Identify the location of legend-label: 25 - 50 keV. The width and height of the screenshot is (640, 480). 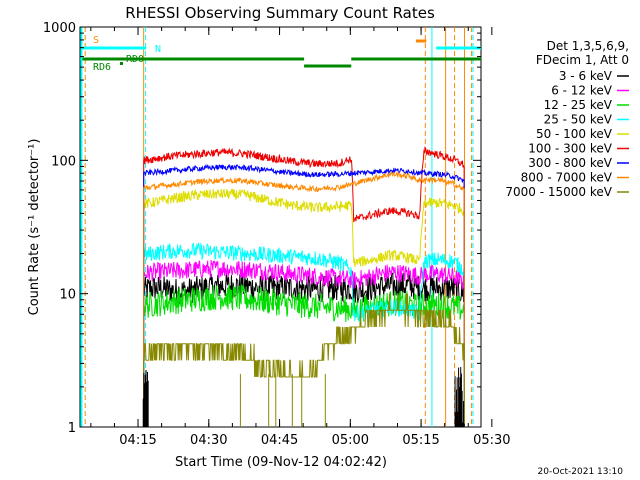
(578, 120).